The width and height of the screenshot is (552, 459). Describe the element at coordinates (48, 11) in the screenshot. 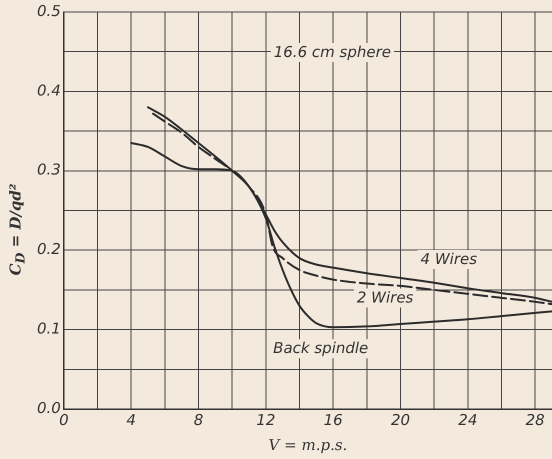

I see `y-tick-label: 0.5` at that location.